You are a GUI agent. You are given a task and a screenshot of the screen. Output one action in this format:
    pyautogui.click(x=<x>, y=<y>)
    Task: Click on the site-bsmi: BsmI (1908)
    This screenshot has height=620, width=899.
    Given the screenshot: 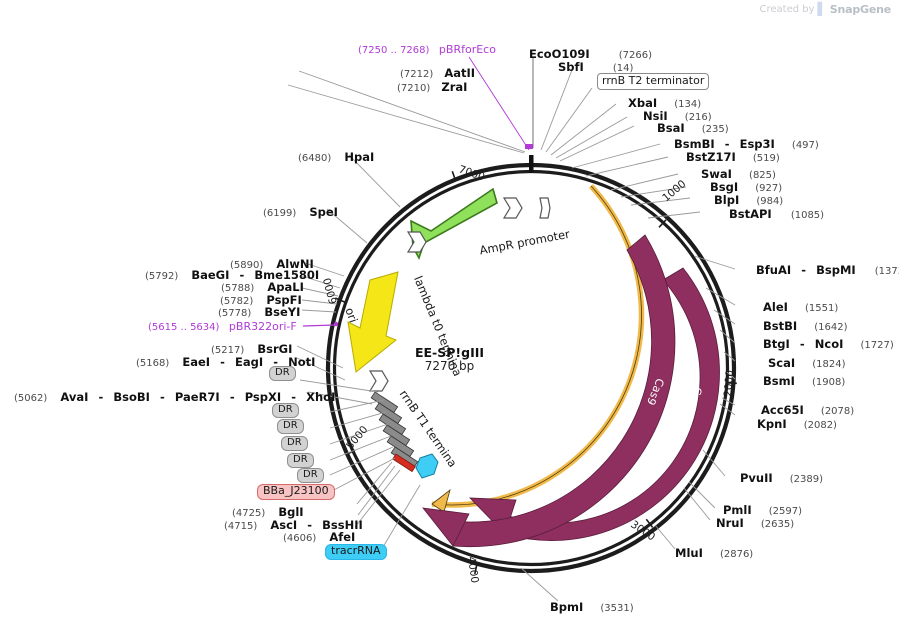 What is the action you would take?
    pyautogui.click(x=804, y=379)
    